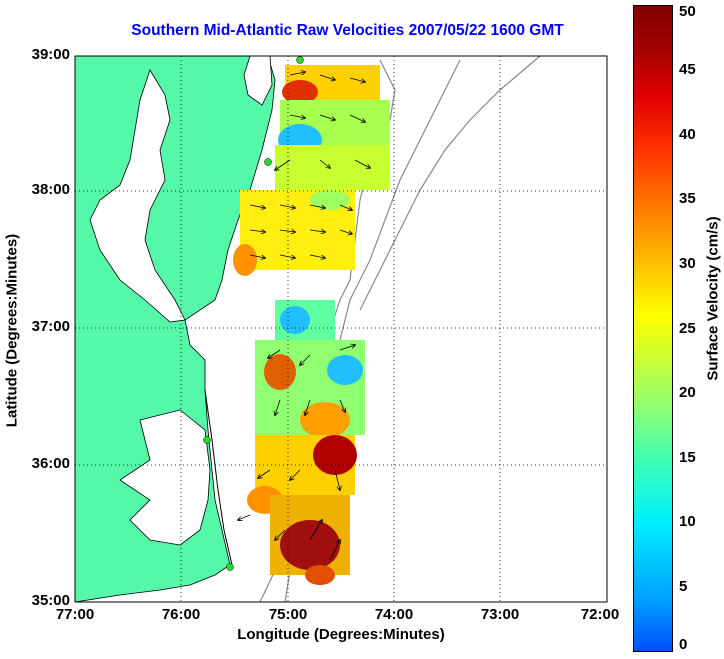 The width and height of the screenshot is (724, 659). Describe the element at coordinates (12, 330) in the screenshot. I see `y-axis-label: Latitude (Degrees:Minutes)` at that location.